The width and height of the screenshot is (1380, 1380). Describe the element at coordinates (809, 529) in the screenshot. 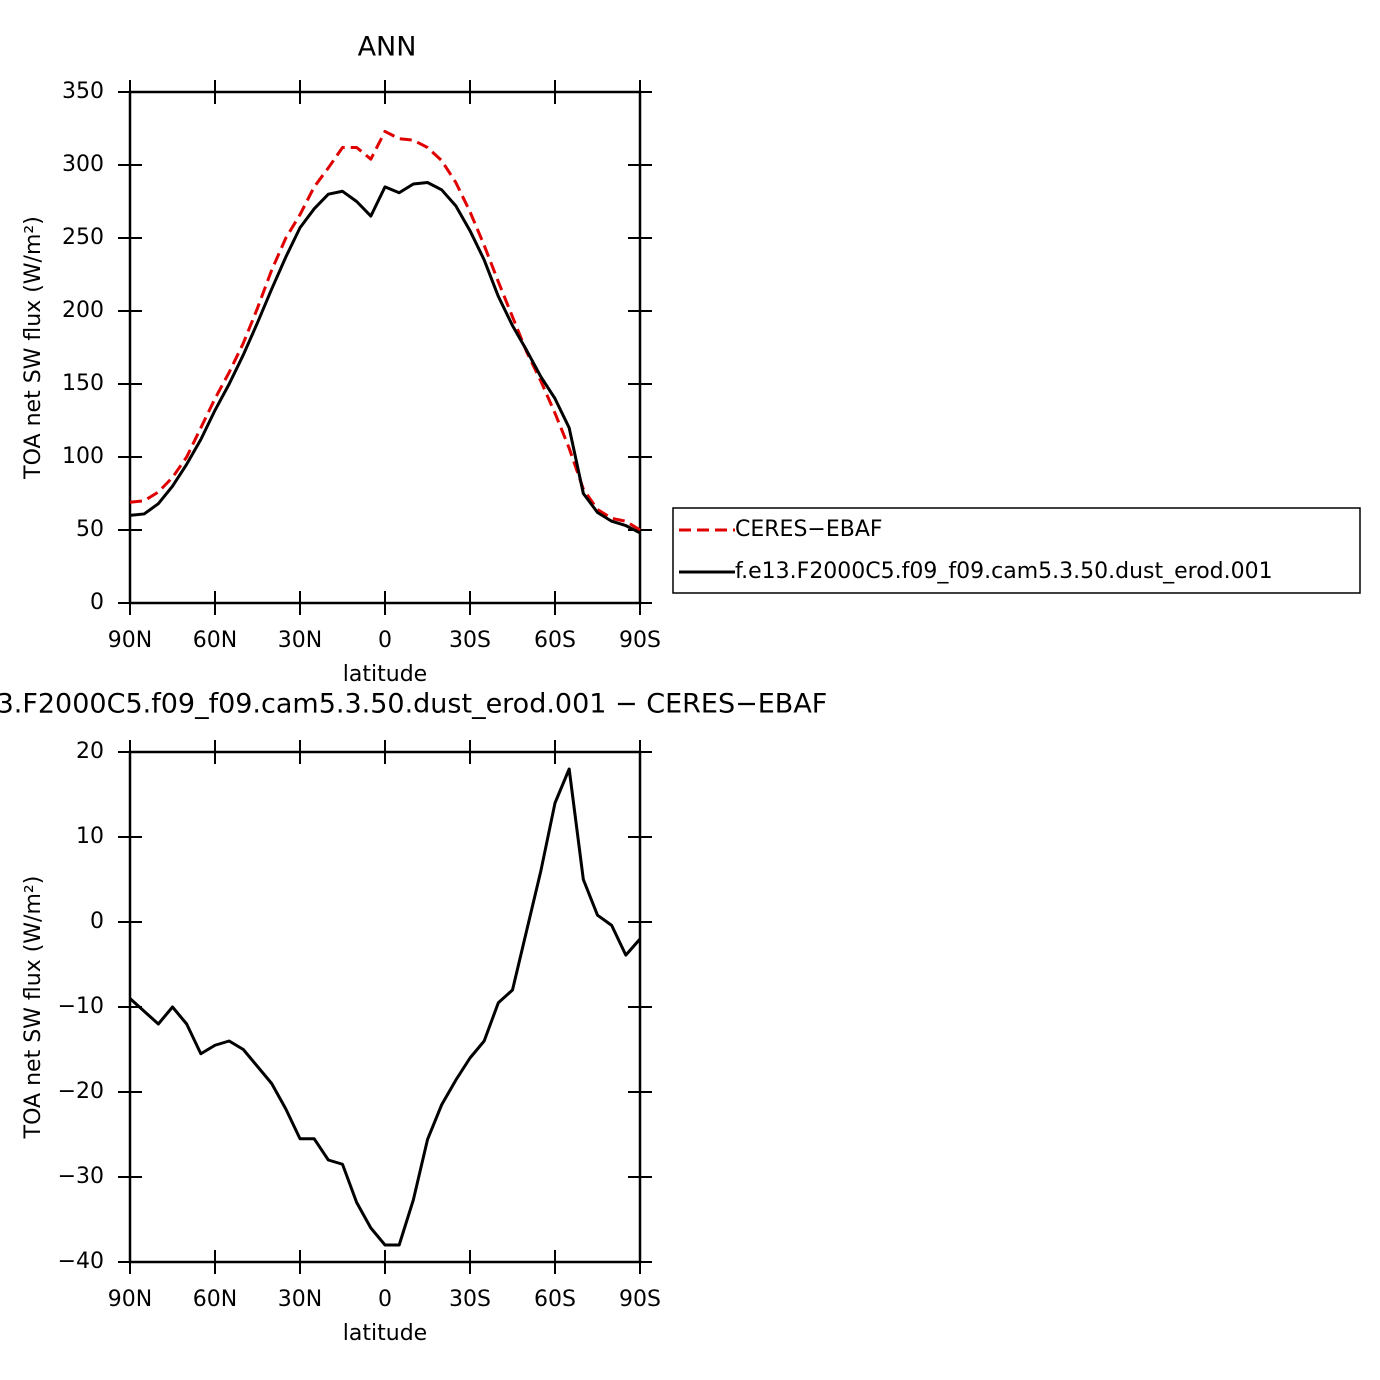

I see `legend-label: CERES−EBAF` at that location.